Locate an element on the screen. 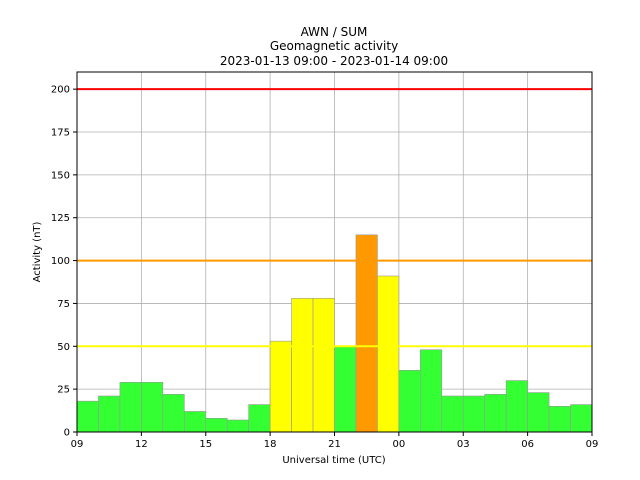 The height and width of the screenshot is (480, 640). x-tick-label: 12 is located at coordinates (141, 444).